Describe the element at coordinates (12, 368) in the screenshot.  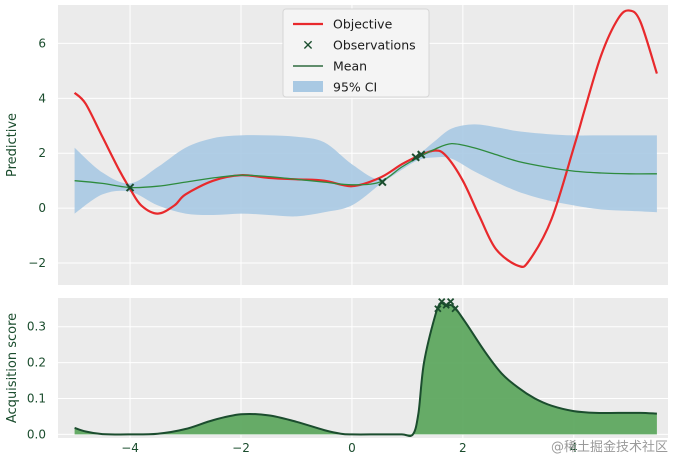
I see `acquisition-y-axis-label: Acquisition score` at that location.